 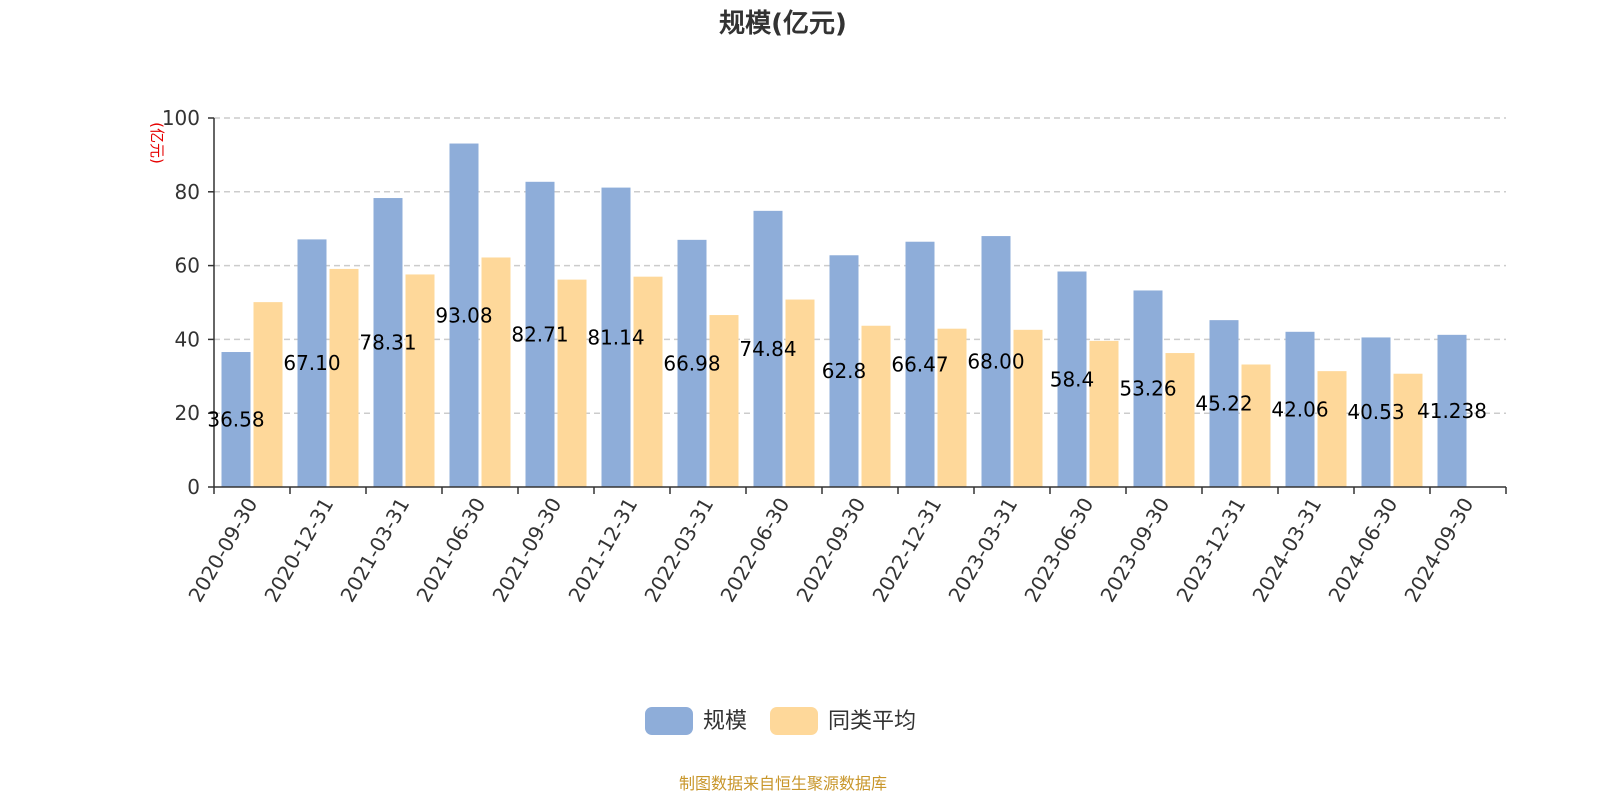 What do you see at coordinates (526, 550) in the screenshot?
I see `x-tick-label: 2021-09-30` at bounding box center [526, 550].